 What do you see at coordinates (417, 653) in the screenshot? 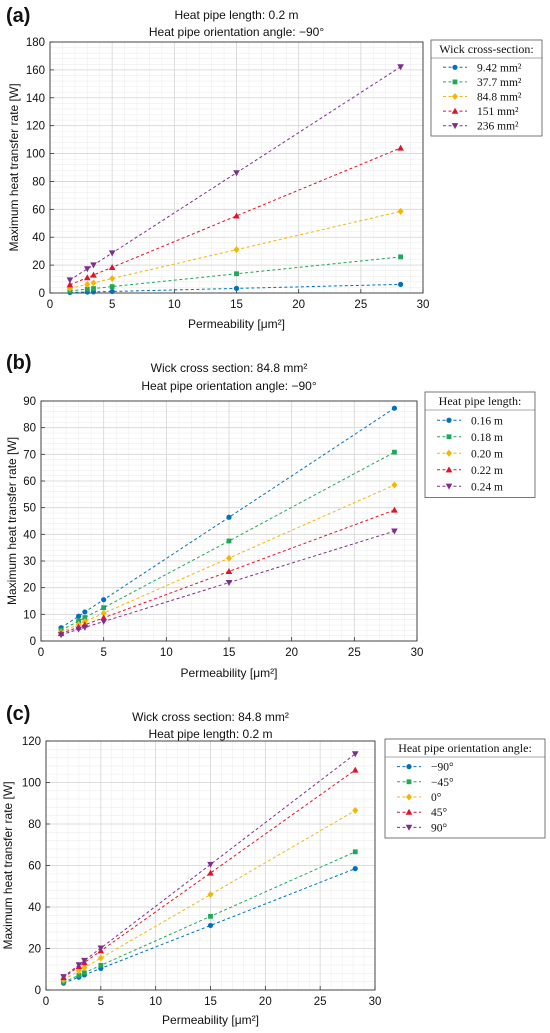
I see `x-tick-label: 30` at bounding box center [417, 653].